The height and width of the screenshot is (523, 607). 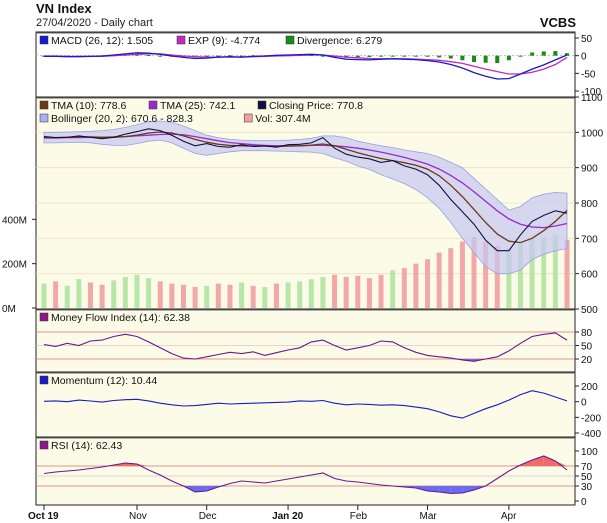 What do you see at coordinates (138, 516) in the screenshot?
I see `x-tick-label: Nov` at bounding box center [138, 516].